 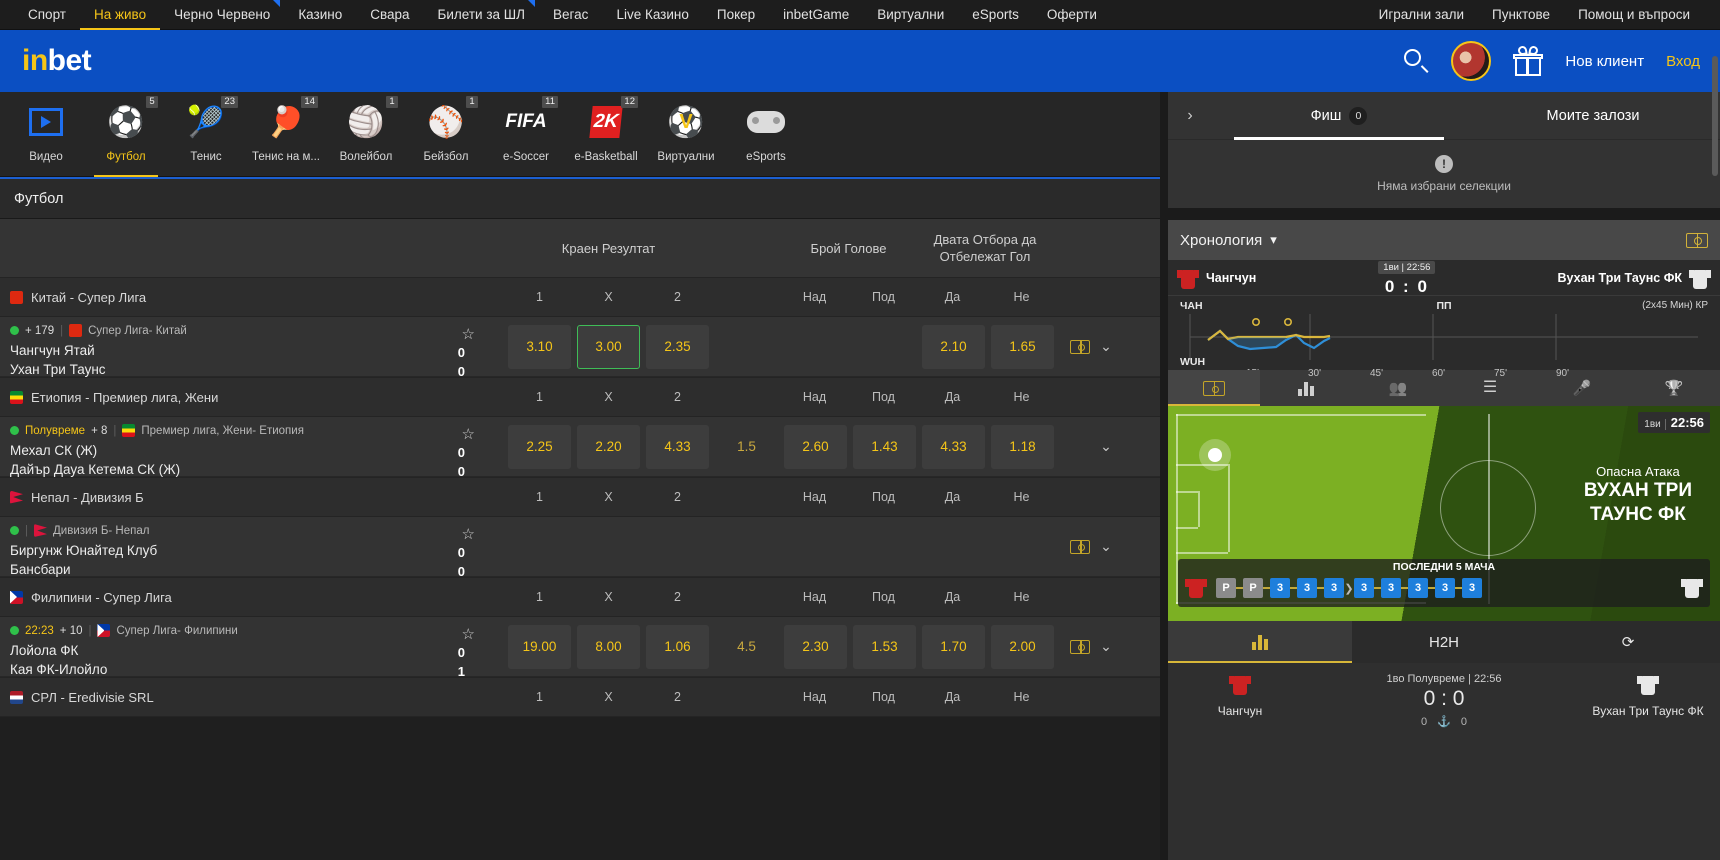 What do you see at coordinates (126, 134) in the screenshot?
I see `sport-tab-1: ⚽ 5 Футбол` at bounding box center [126, 134].